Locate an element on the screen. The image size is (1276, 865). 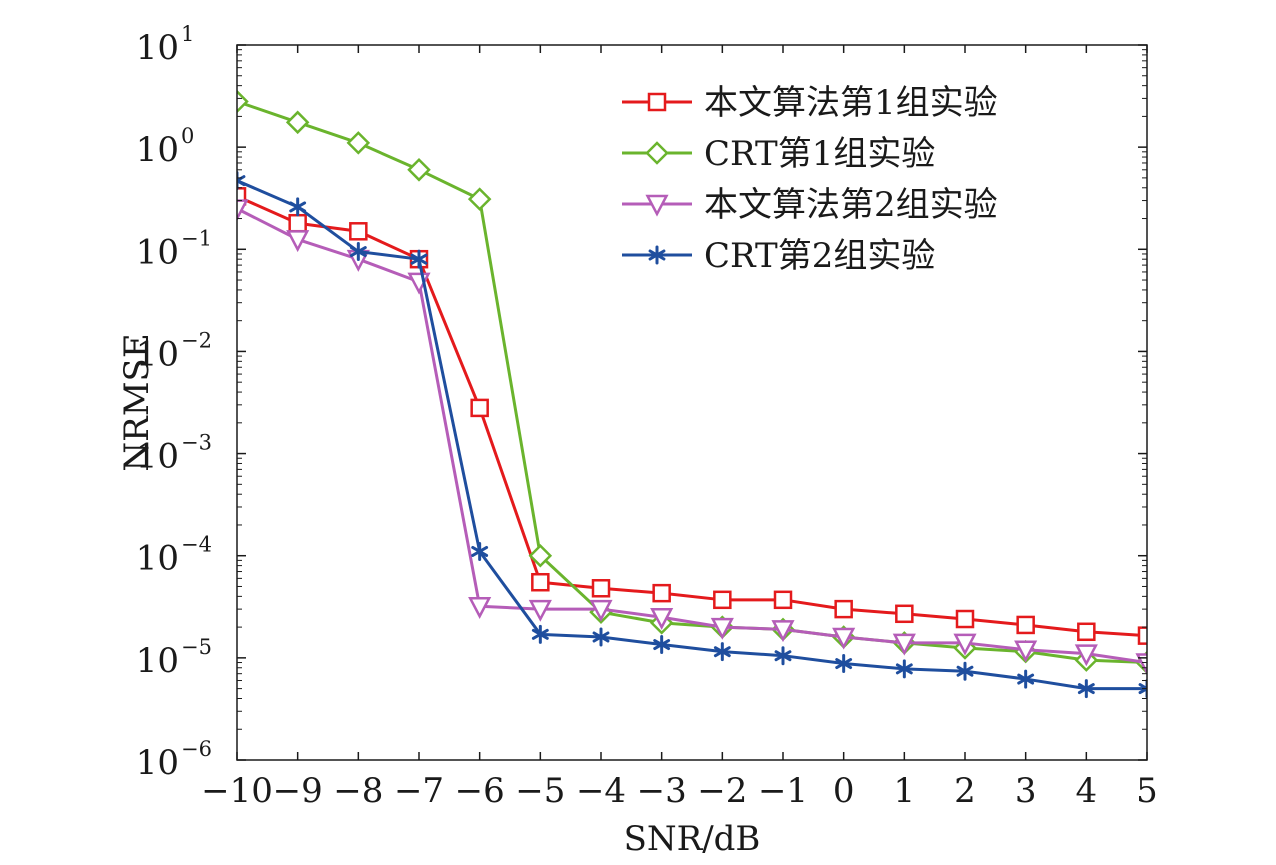
x-tick-label: −10 is located at coordinates (237, 791).